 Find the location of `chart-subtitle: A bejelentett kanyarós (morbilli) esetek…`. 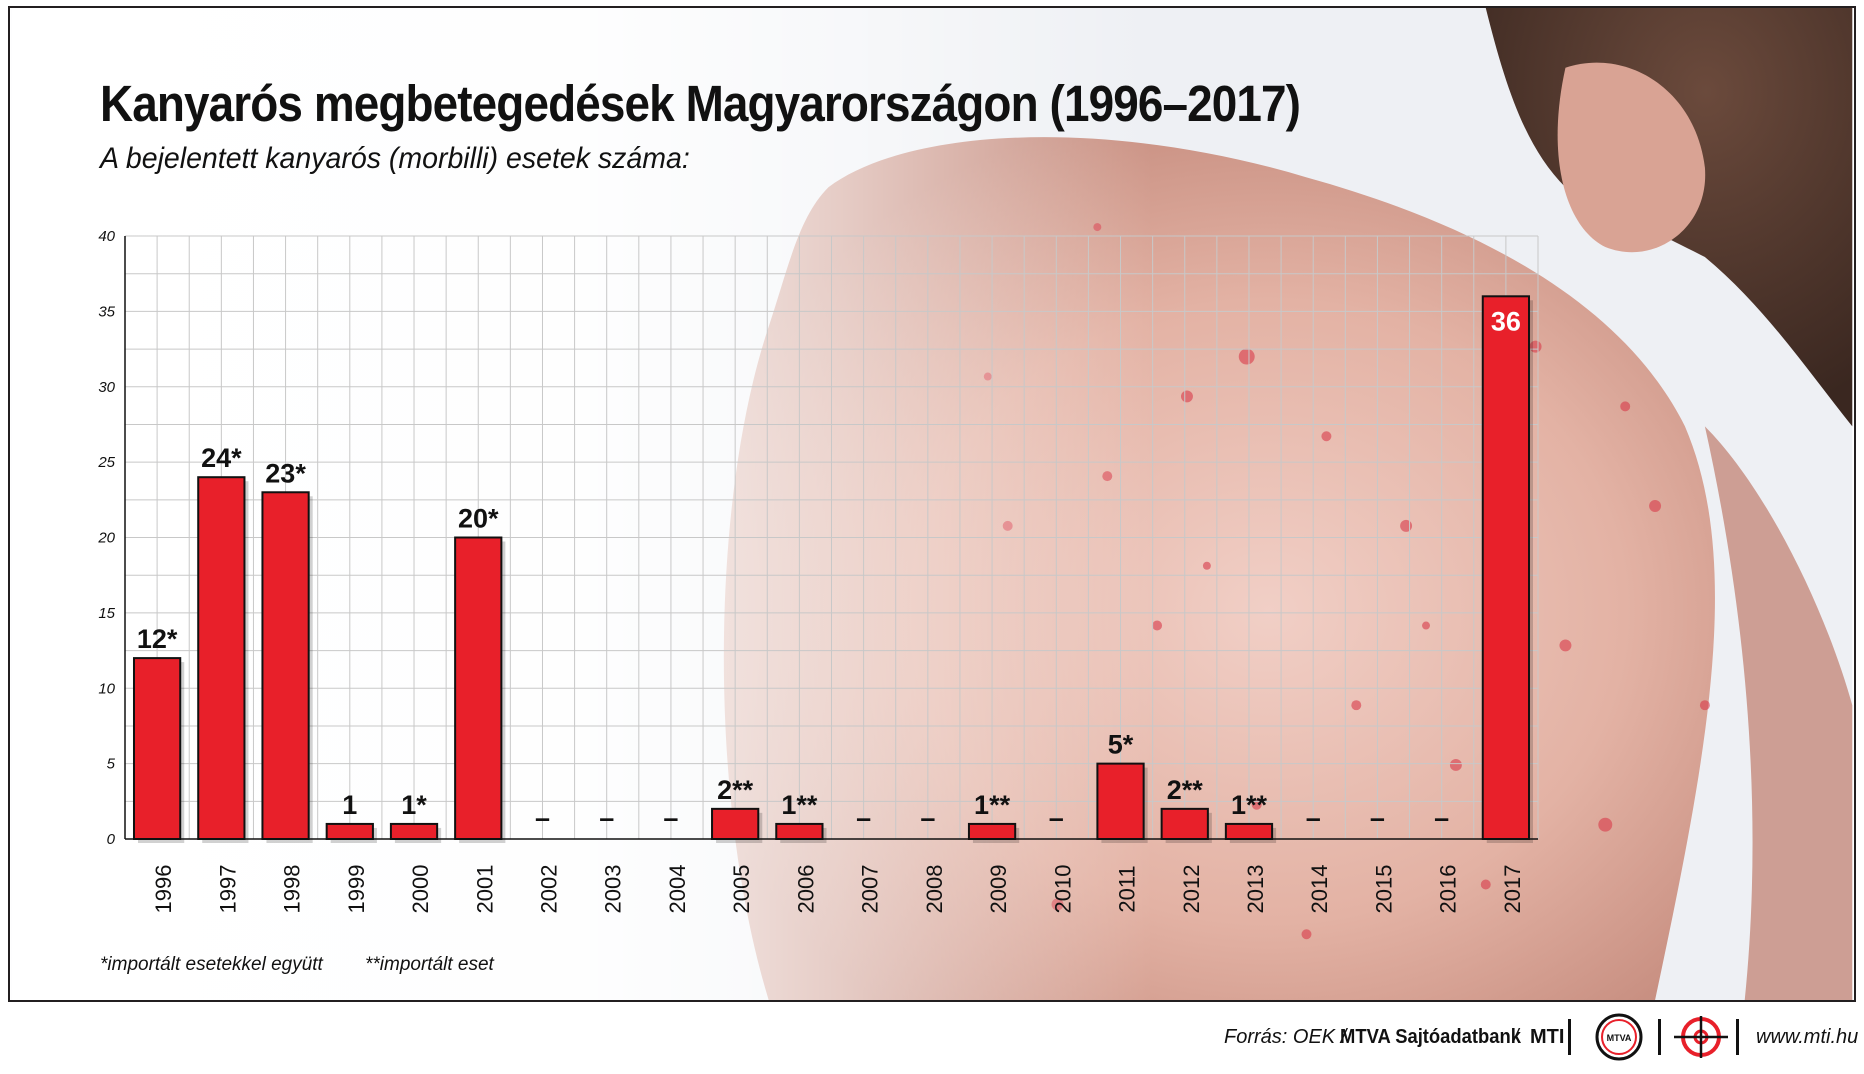

chart-subtitle: A bejelentett kanyarós (morbilli) esetek… is located at coordinates (395, 158).